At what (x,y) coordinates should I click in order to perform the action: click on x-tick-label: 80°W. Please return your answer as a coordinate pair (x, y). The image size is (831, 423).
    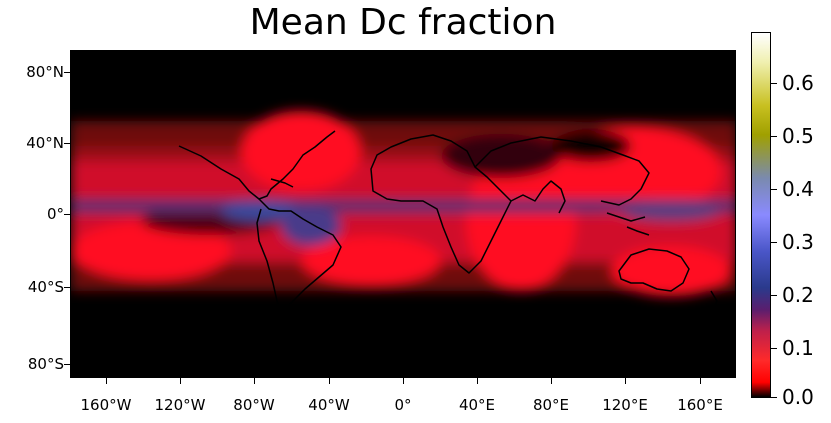
    Looking at the image, I should click on (254, 405).